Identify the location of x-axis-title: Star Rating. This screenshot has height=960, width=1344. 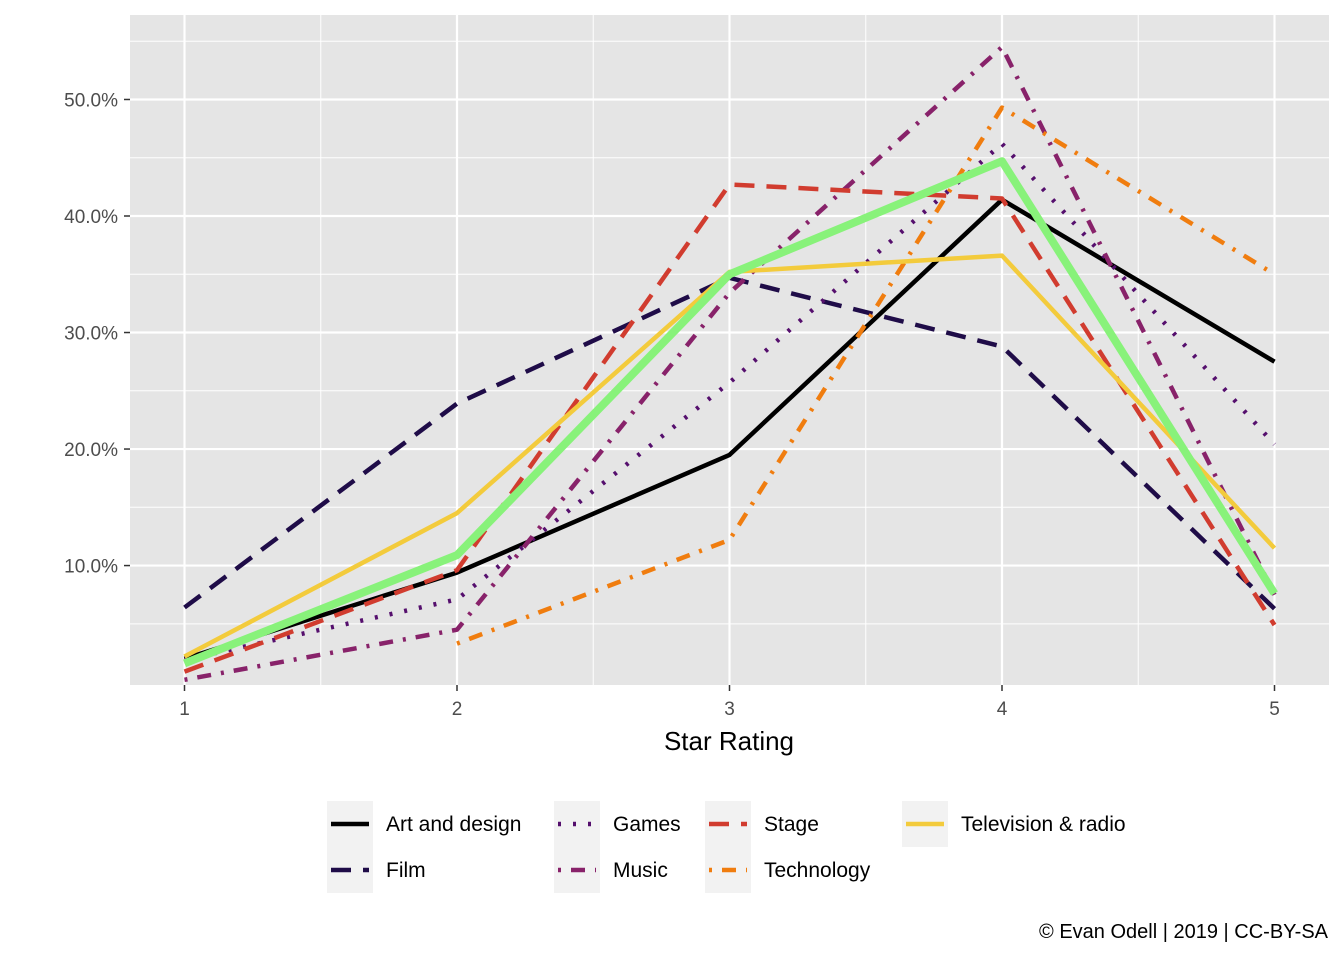
(729, 741).